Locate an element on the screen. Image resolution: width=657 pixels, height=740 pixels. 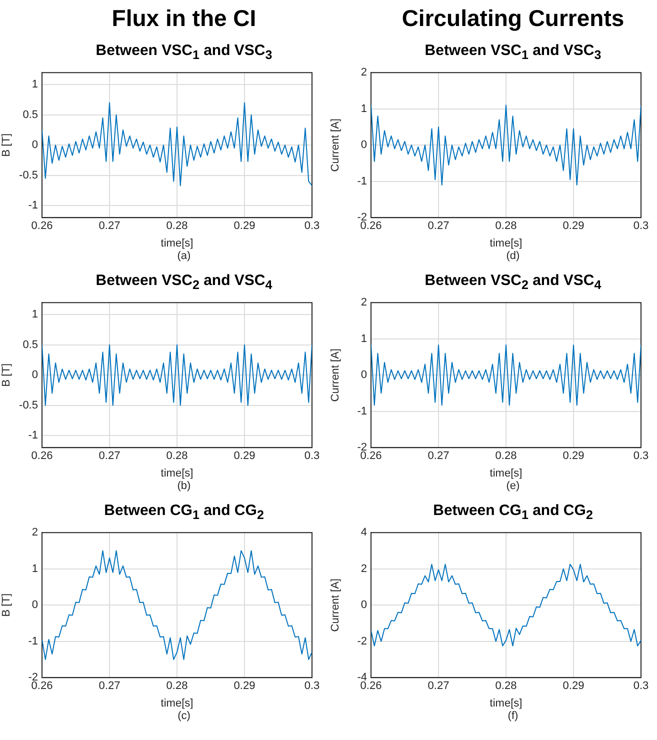
text: (f) is located at coordinates (513, 717).